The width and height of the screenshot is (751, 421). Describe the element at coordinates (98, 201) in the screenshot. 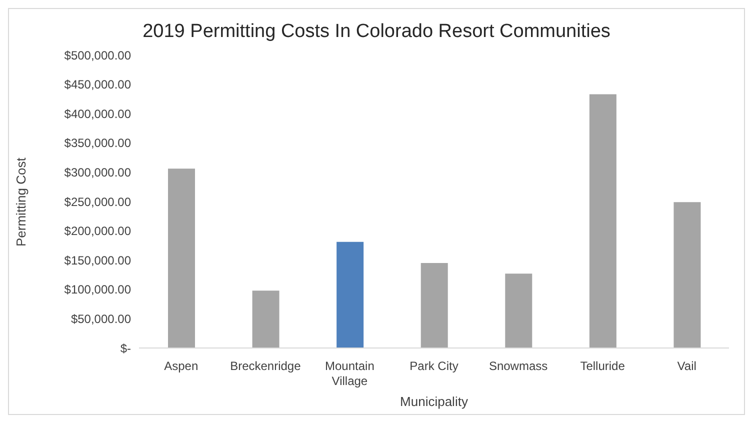

I see `y-tick-label: $250,000.00` at that location.